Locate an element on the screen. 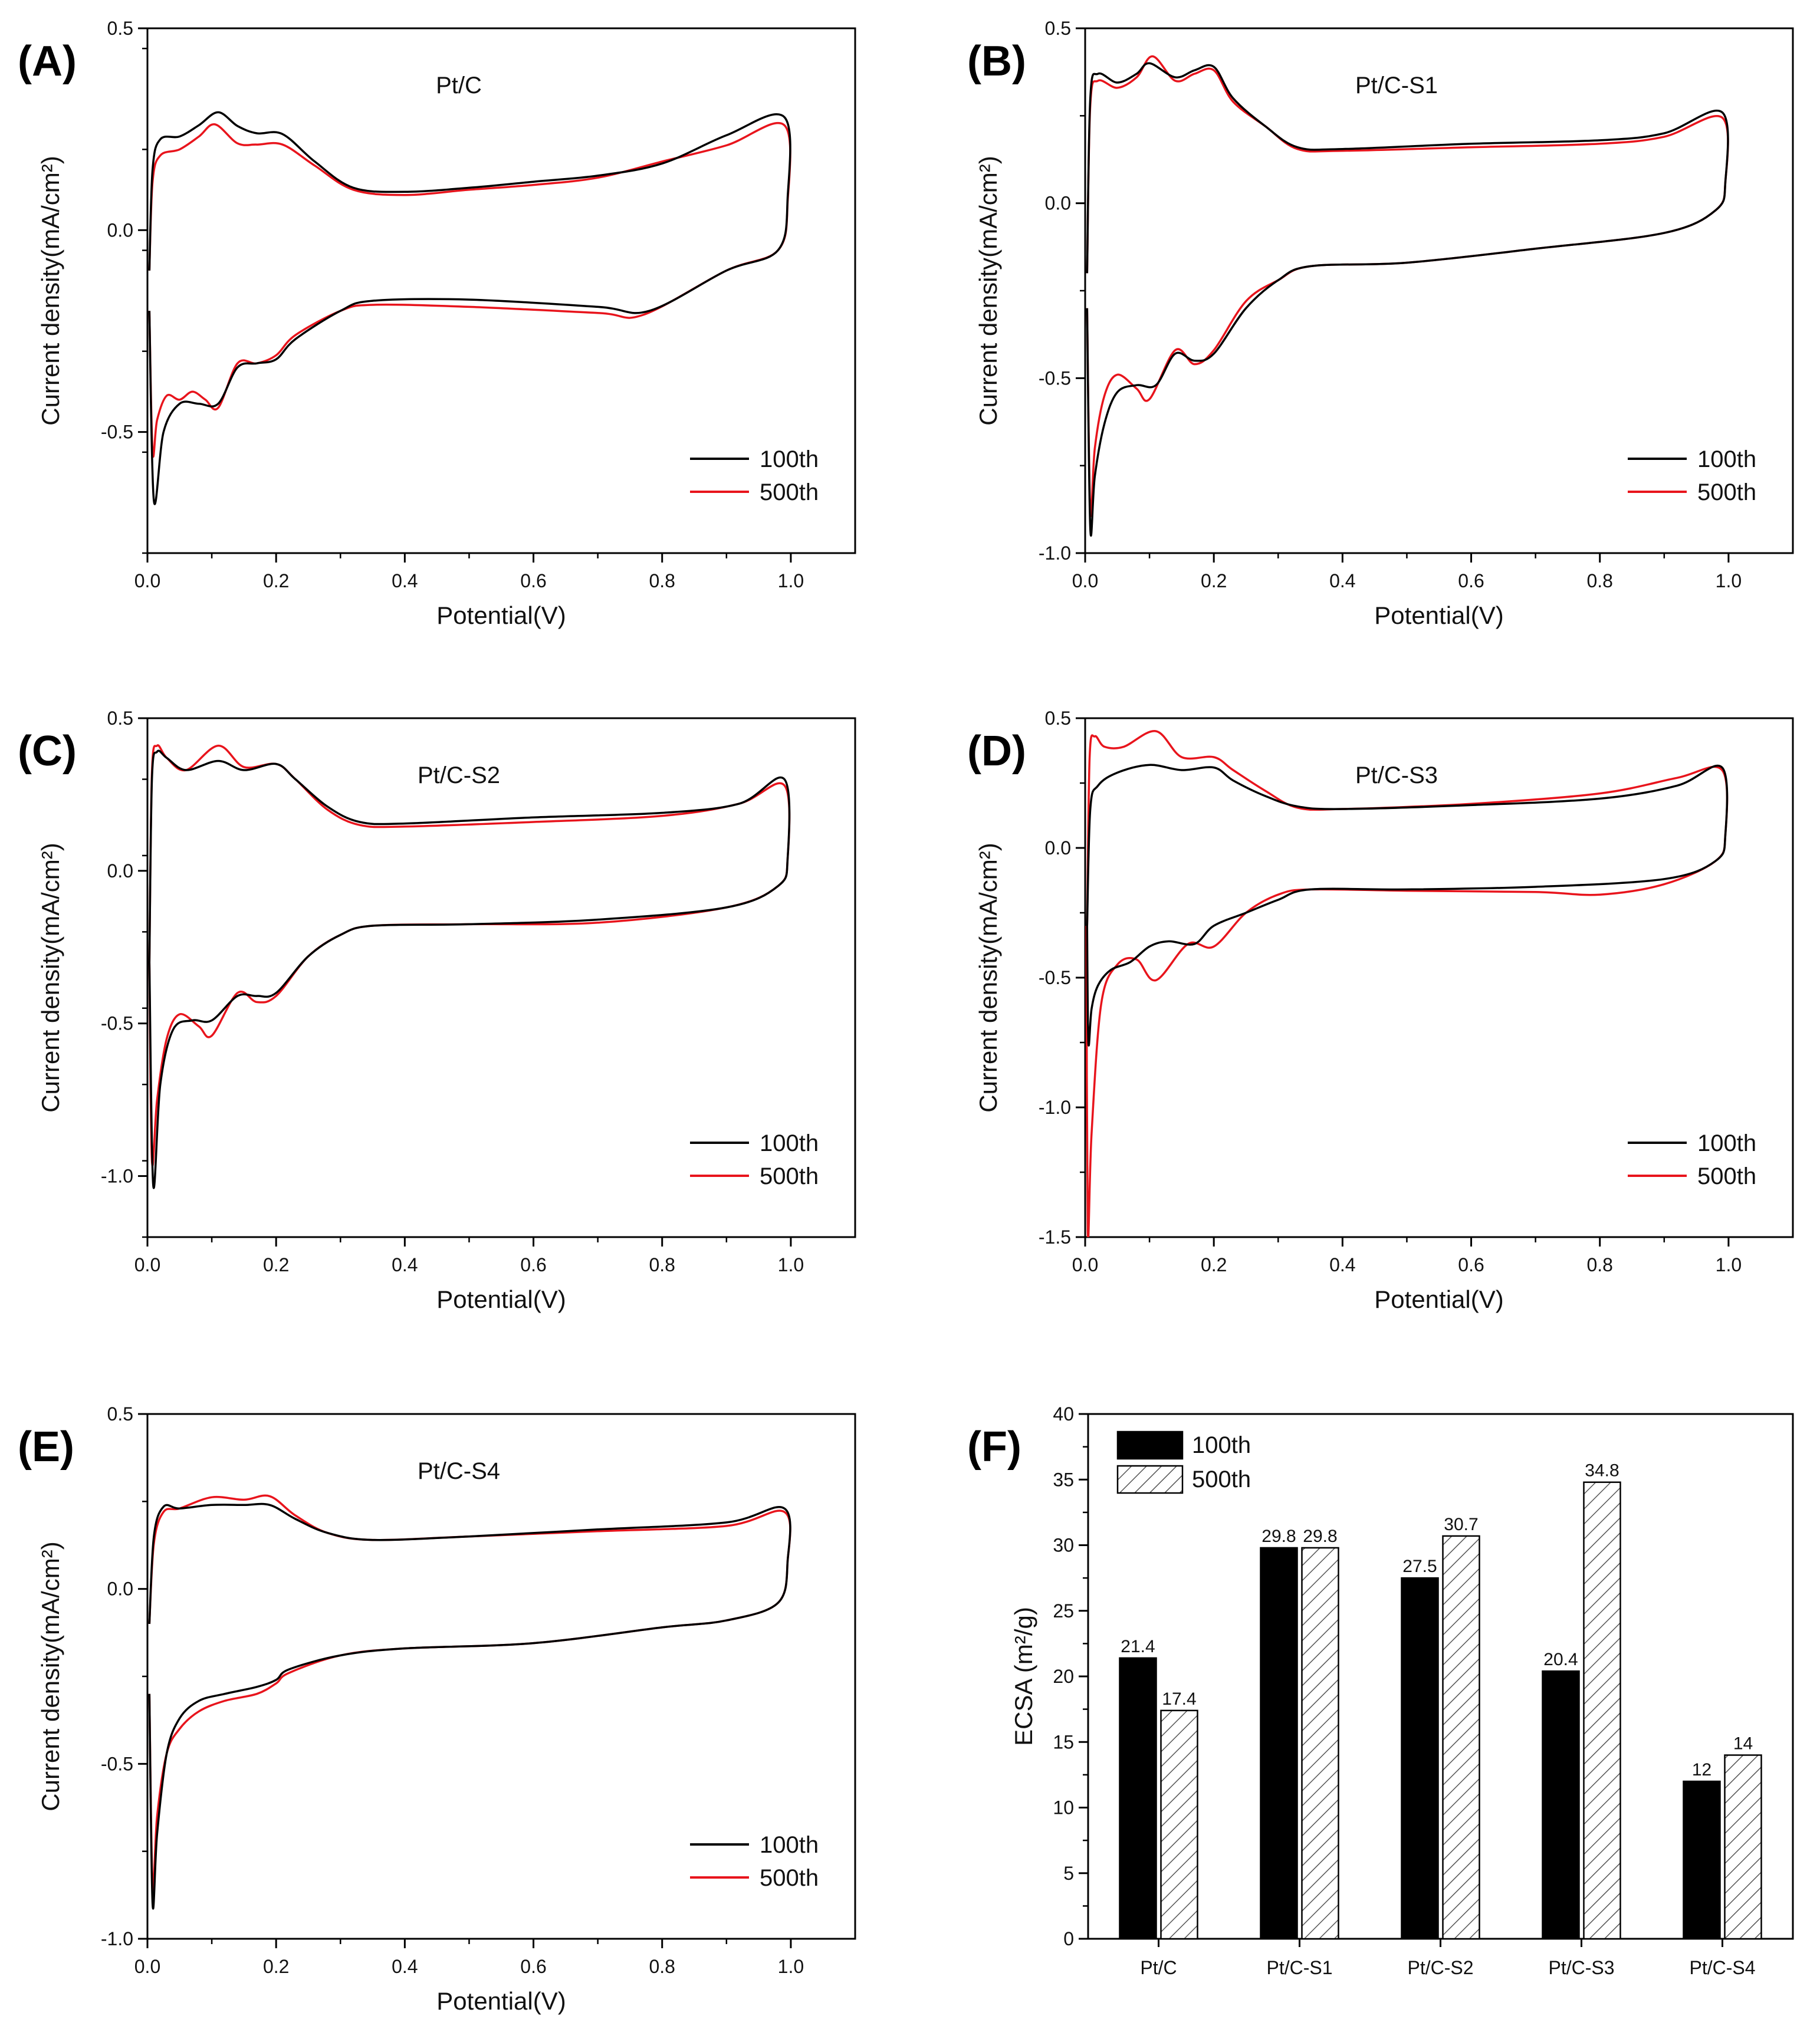 The image size is (1820, 2029). plot-frame-C is located at coordinates (501, 977).